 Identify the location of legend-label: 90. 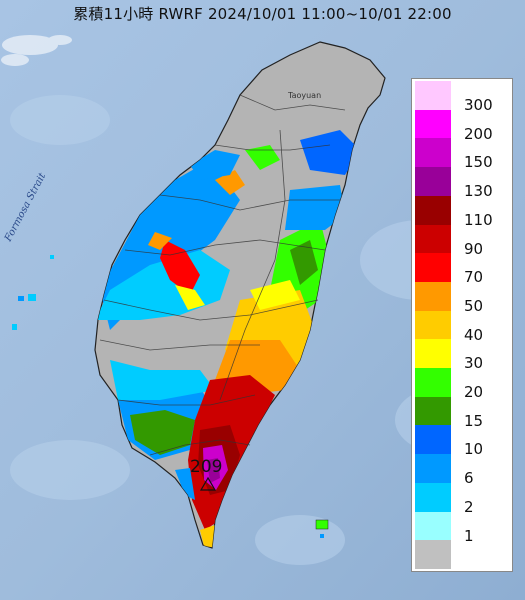
(474, 248).